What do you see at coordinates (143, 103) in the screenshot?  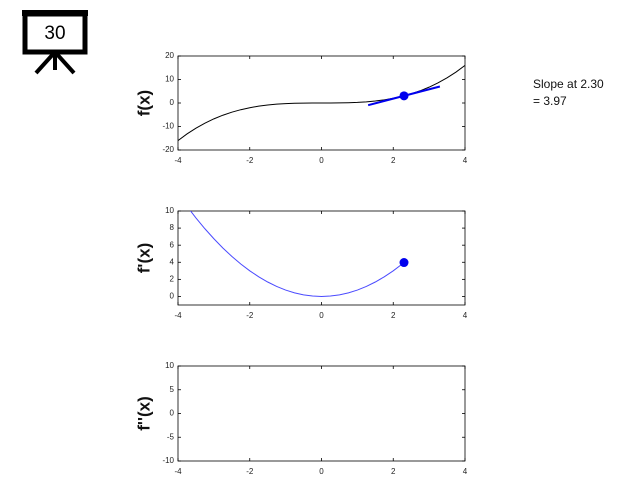 I see `y-axis-label: f(x)` at bounding box center [143, 103].